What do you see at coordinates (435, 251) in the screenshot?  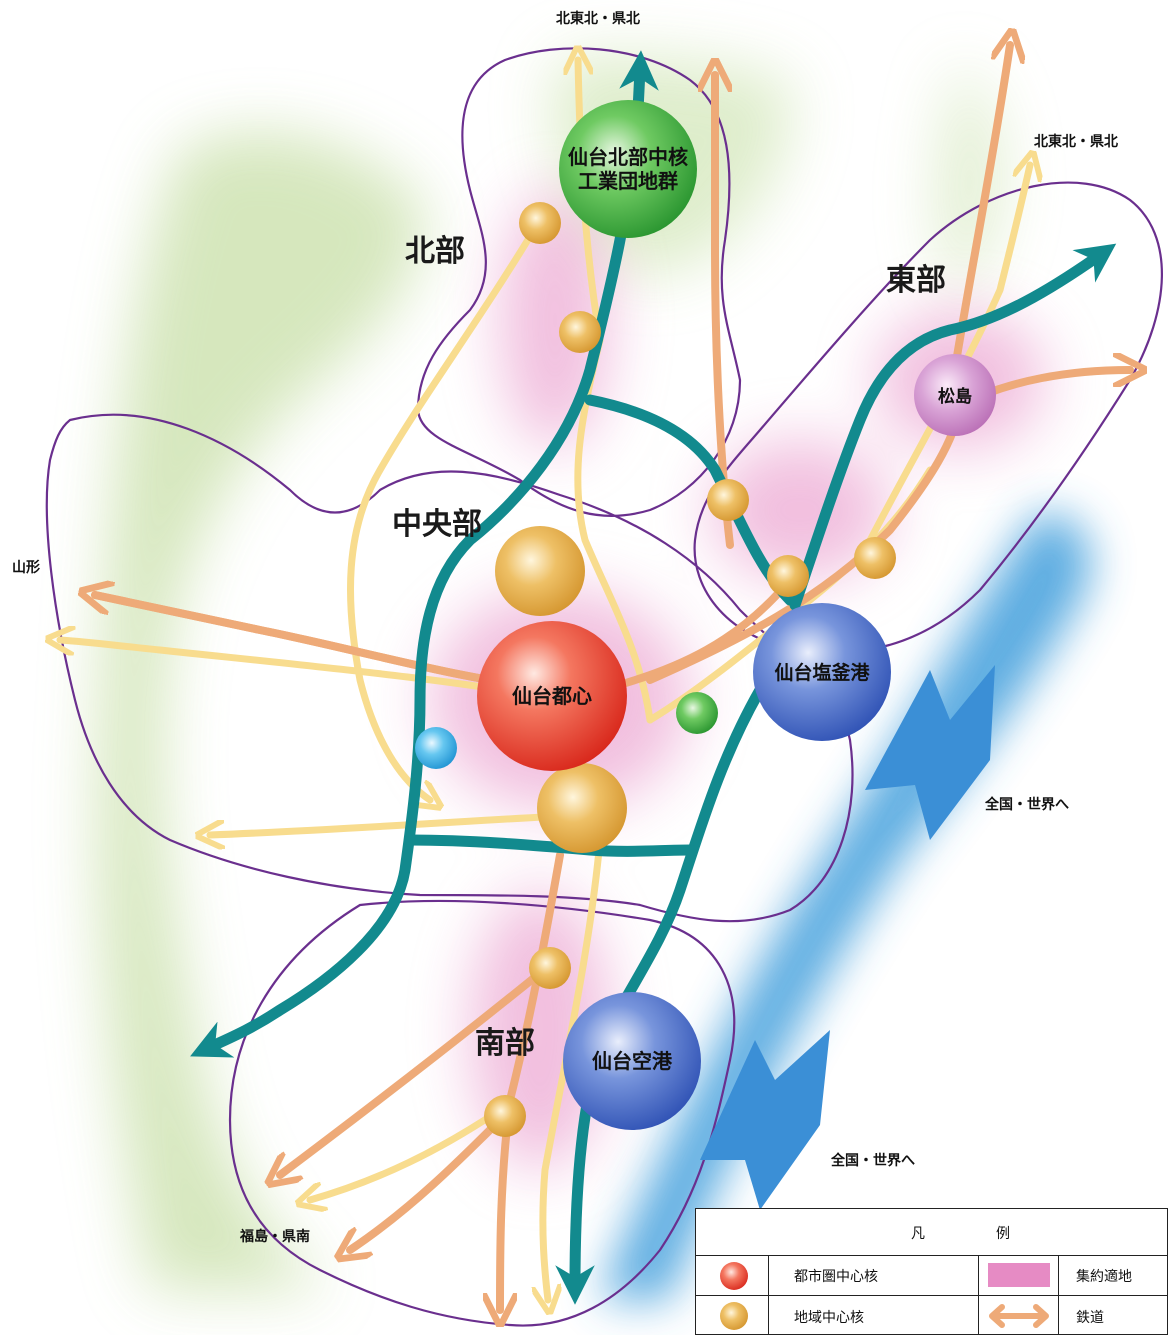 I see `region-label-north: 北部` at bounding box center [435, 251].